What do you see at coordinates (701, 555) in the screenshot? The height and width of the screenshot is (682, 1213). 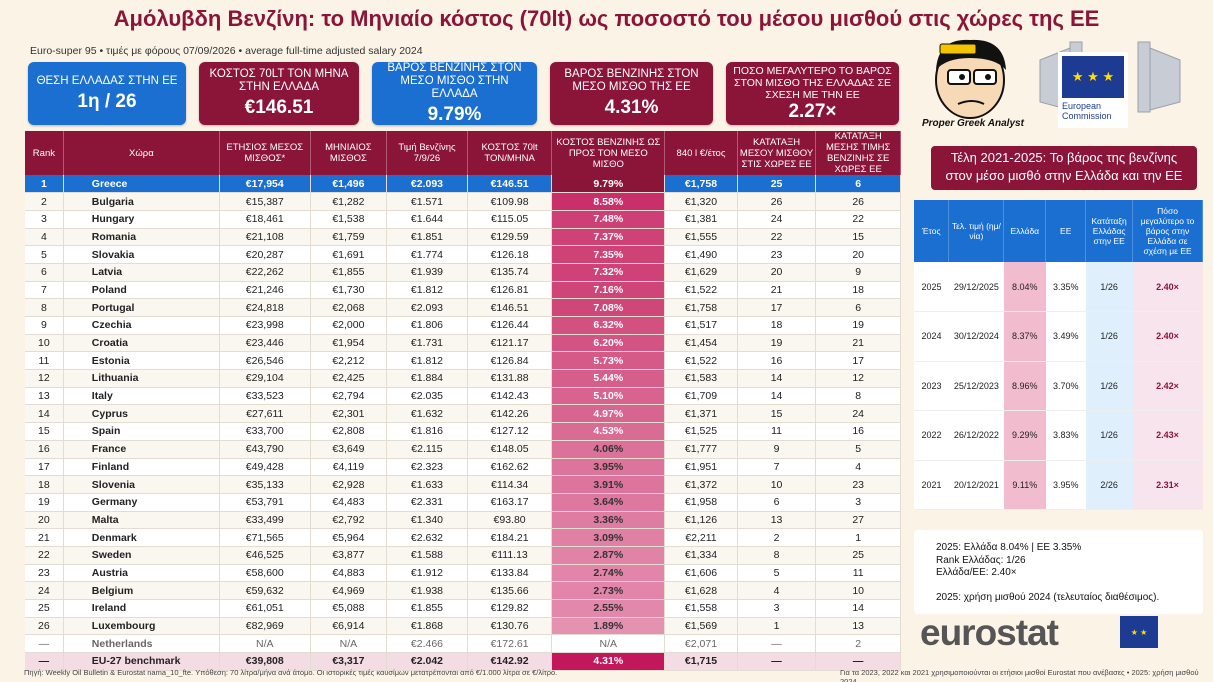 I see `cell-yearly: €1,334` at bounding box center [701, 555].